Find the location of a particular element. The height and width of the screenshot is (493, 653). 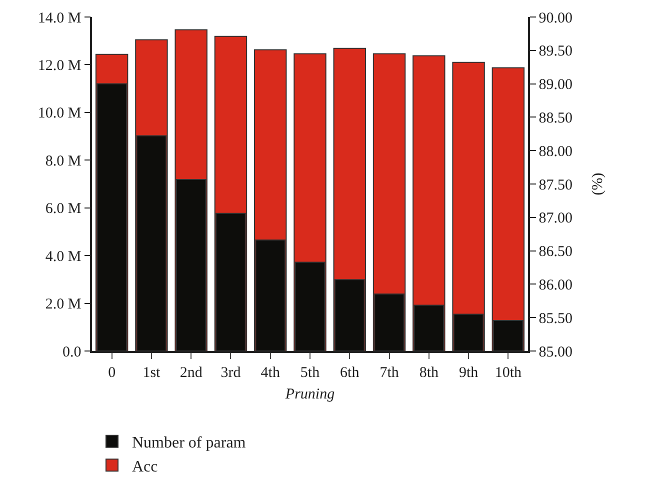

y2-tick-label: 89.50 is located at coordinates (555, 52).